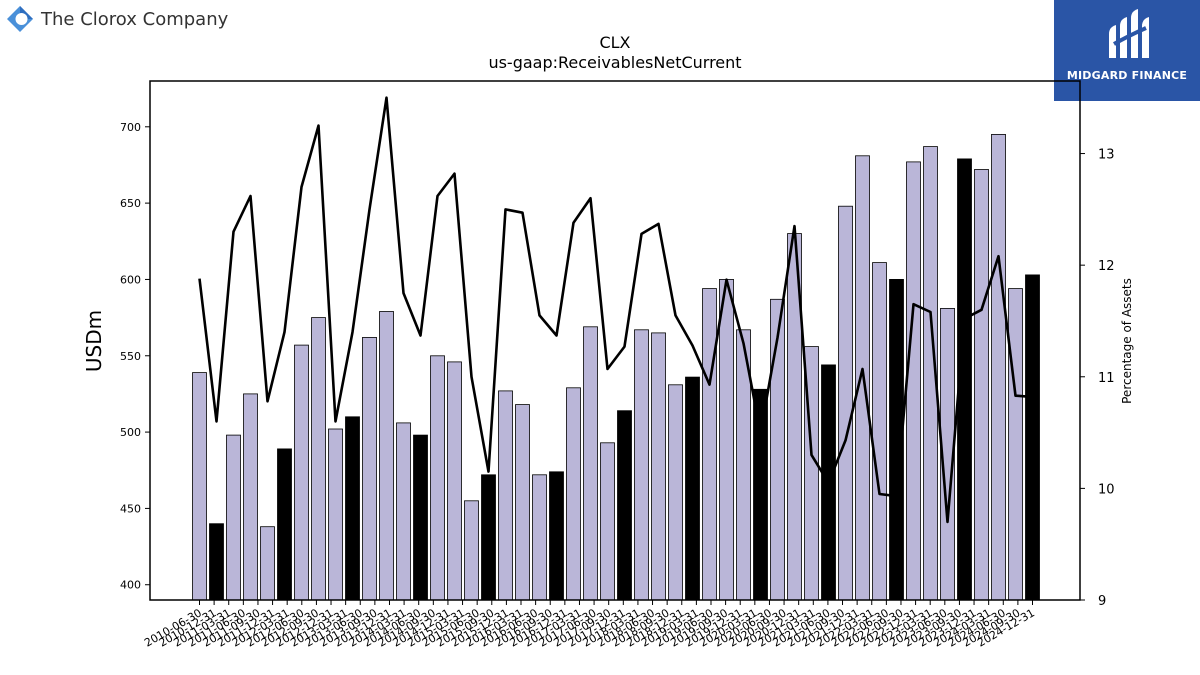 Image resolution: width=1200 pixels, height=675 pixels. Describe the element at coordinates (1127, 75) in the screenshot. I see `brand-name: MIDGARD FINANCE` at that location.